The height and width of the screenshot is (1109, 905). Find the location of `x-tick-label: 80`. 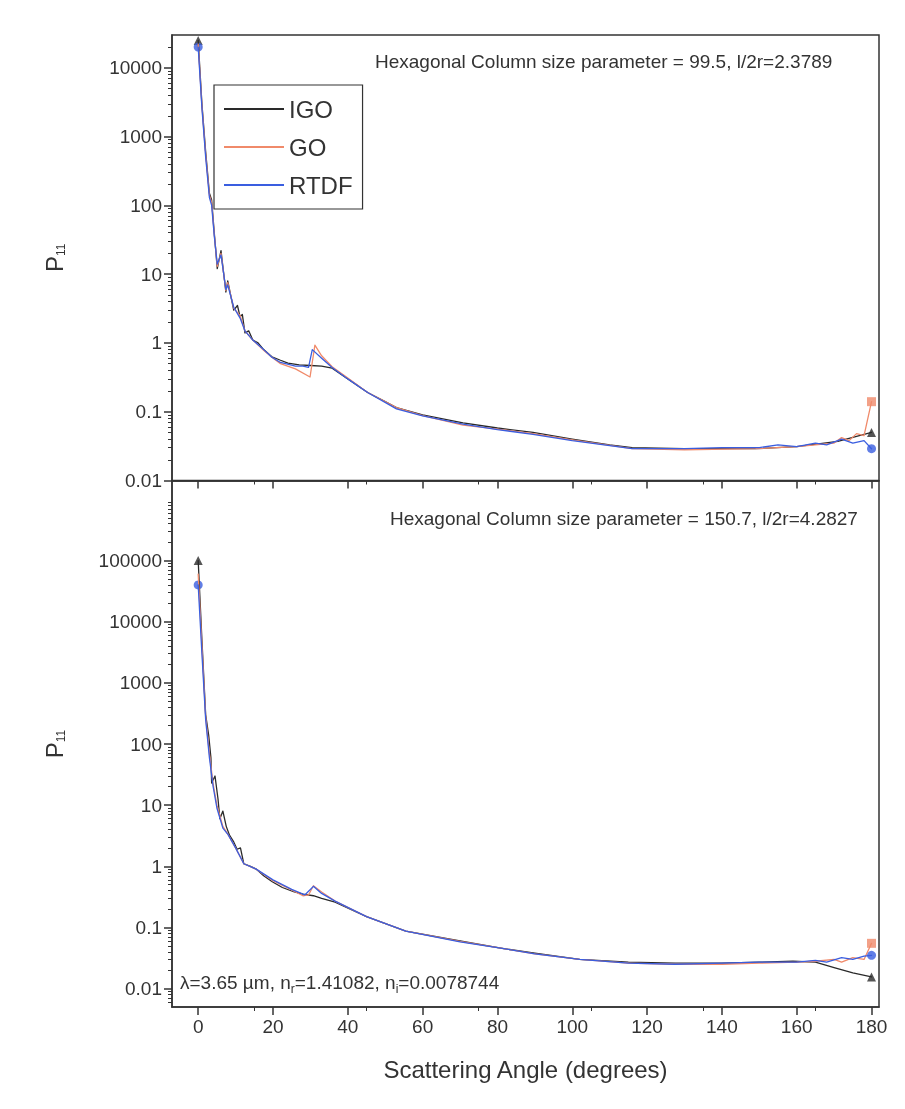

x-tick-label: 80 is located at coordinates (497, 1026).